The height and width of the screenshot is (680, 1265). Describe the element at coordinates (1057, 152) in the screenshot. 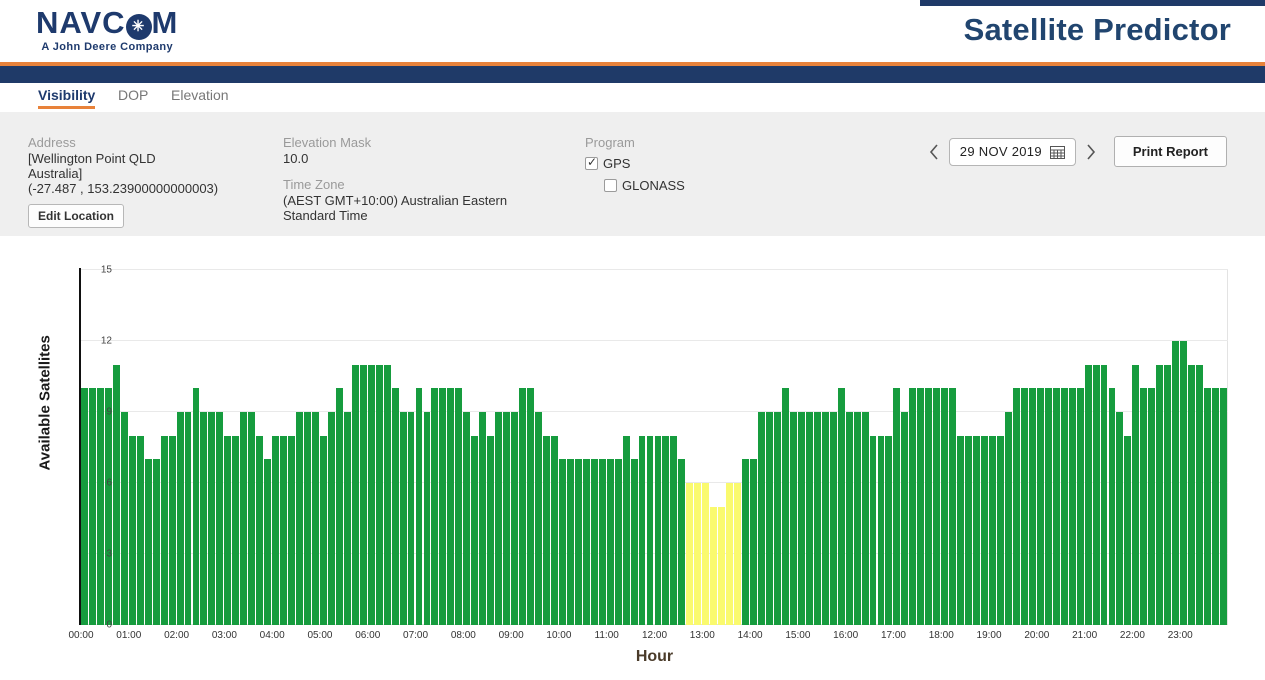

I see `calendar-icon` at that location.